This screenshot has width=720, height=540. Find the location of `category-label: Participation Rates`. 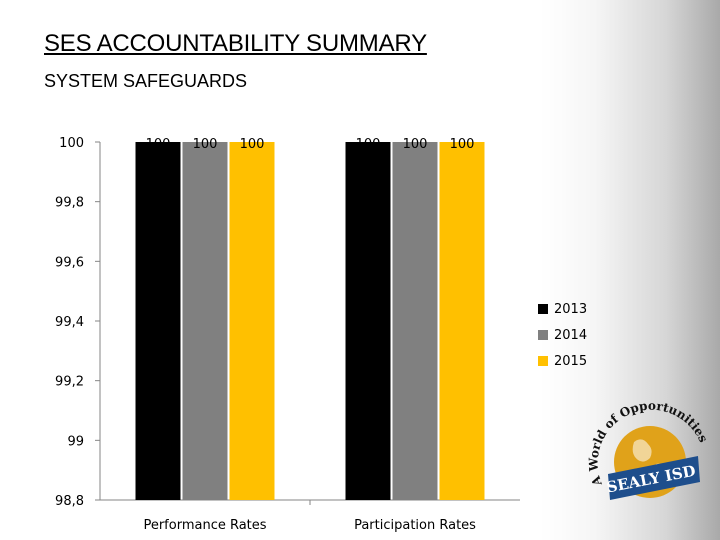

category-label: Participation Rates is located at coordinates (415, 525).